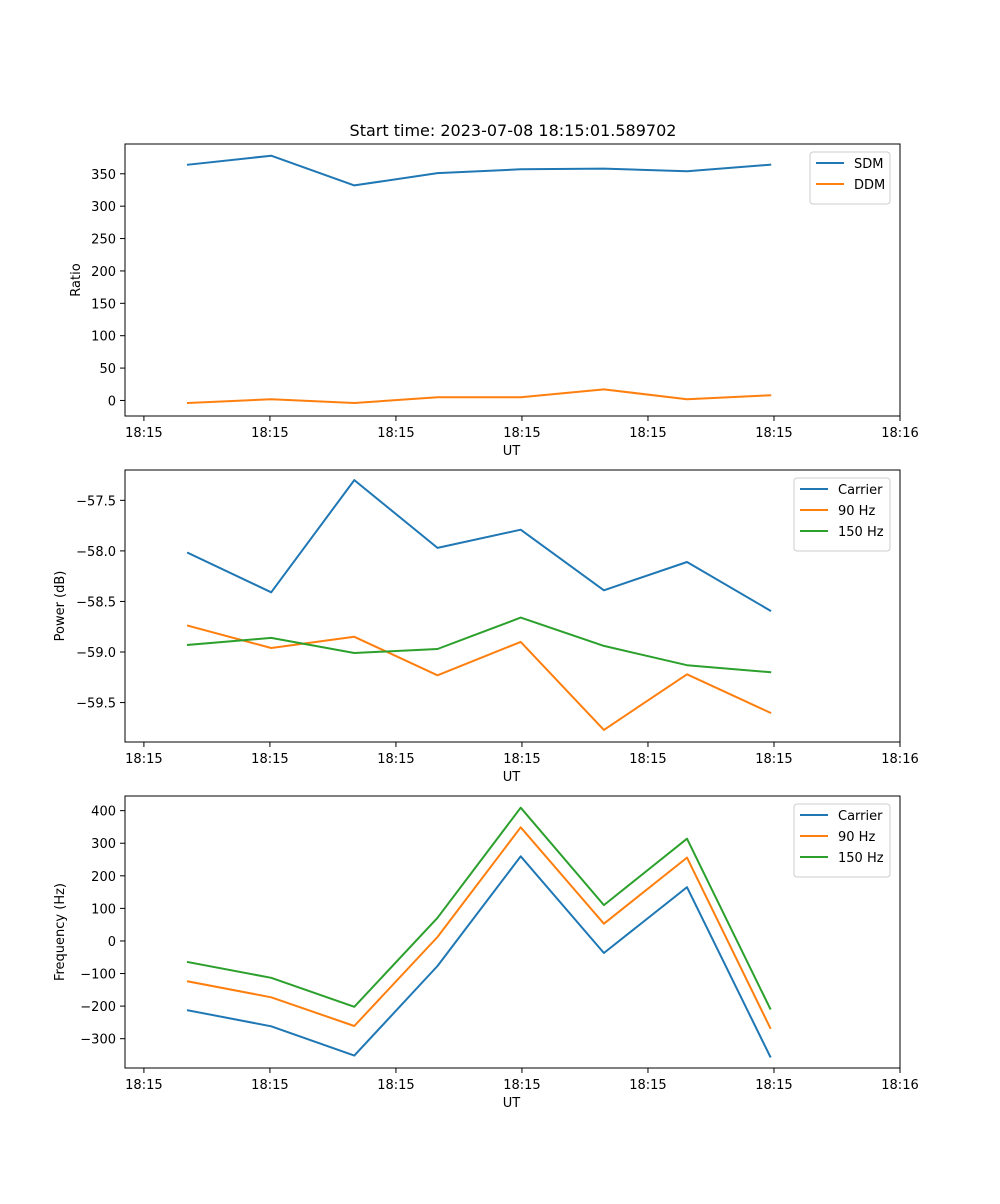  Describe the element at coordinates (869, 185) in the screenshot. I see `legend-label-ddm: DDM` at that location.